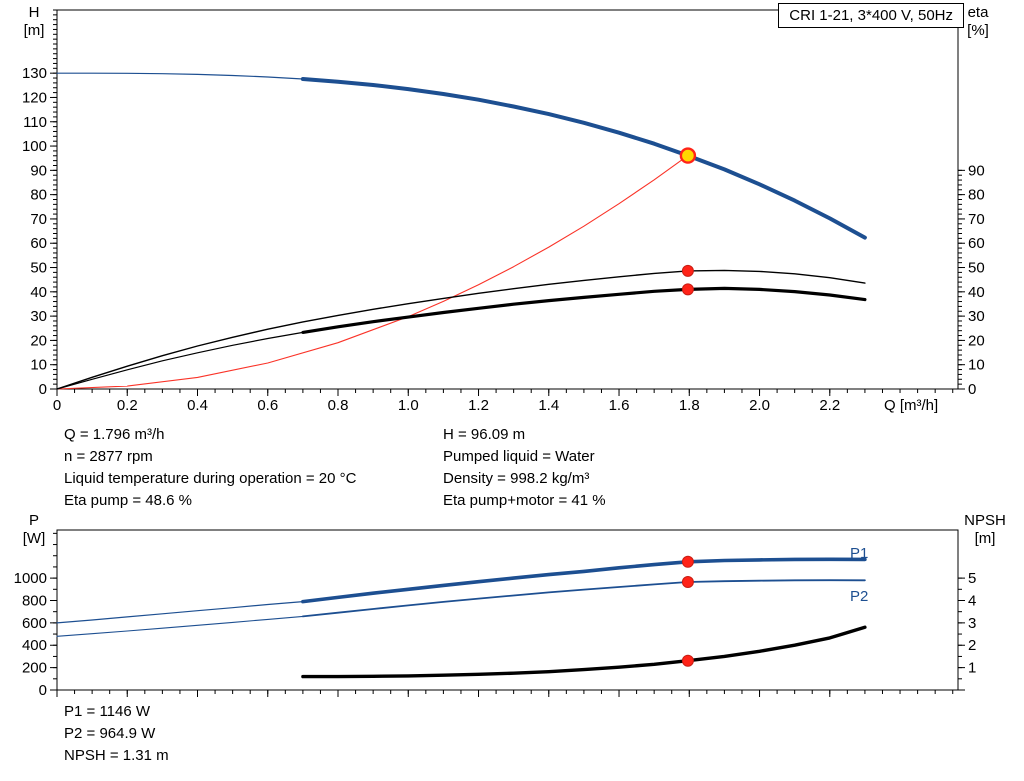 The height and width of the screenshot is (781, 1024). I want to click on svg-text: 120, so click(34, 97).